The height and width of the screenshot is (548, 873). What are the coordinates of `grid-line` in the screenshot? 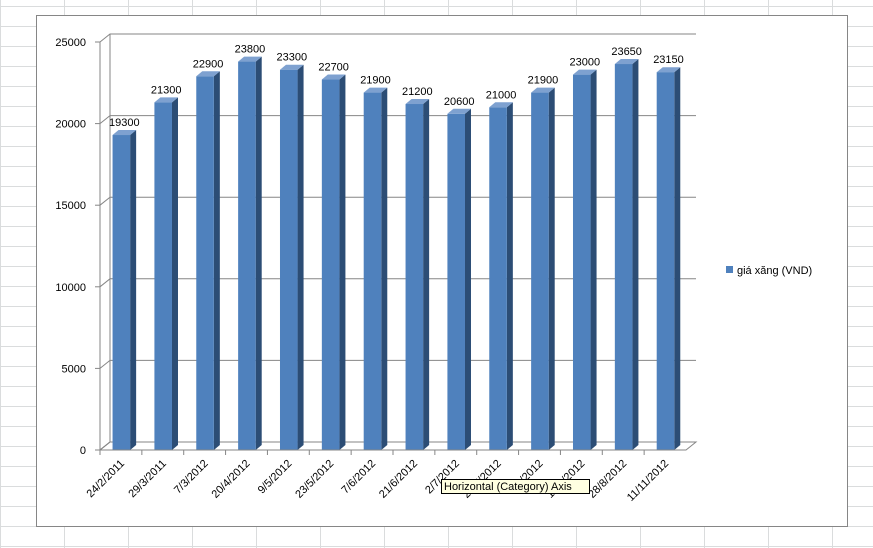 It's located at (397, 38).